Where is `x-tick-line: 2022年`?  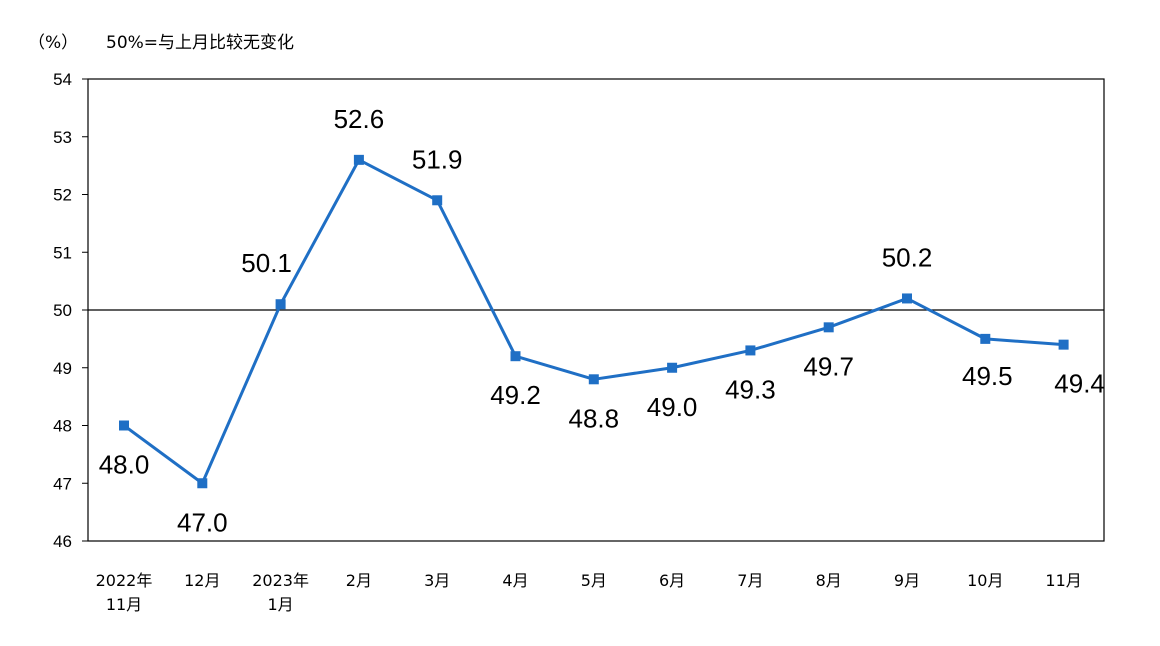
x-tick-line: 2022年 is located at coordinates (124, 580).